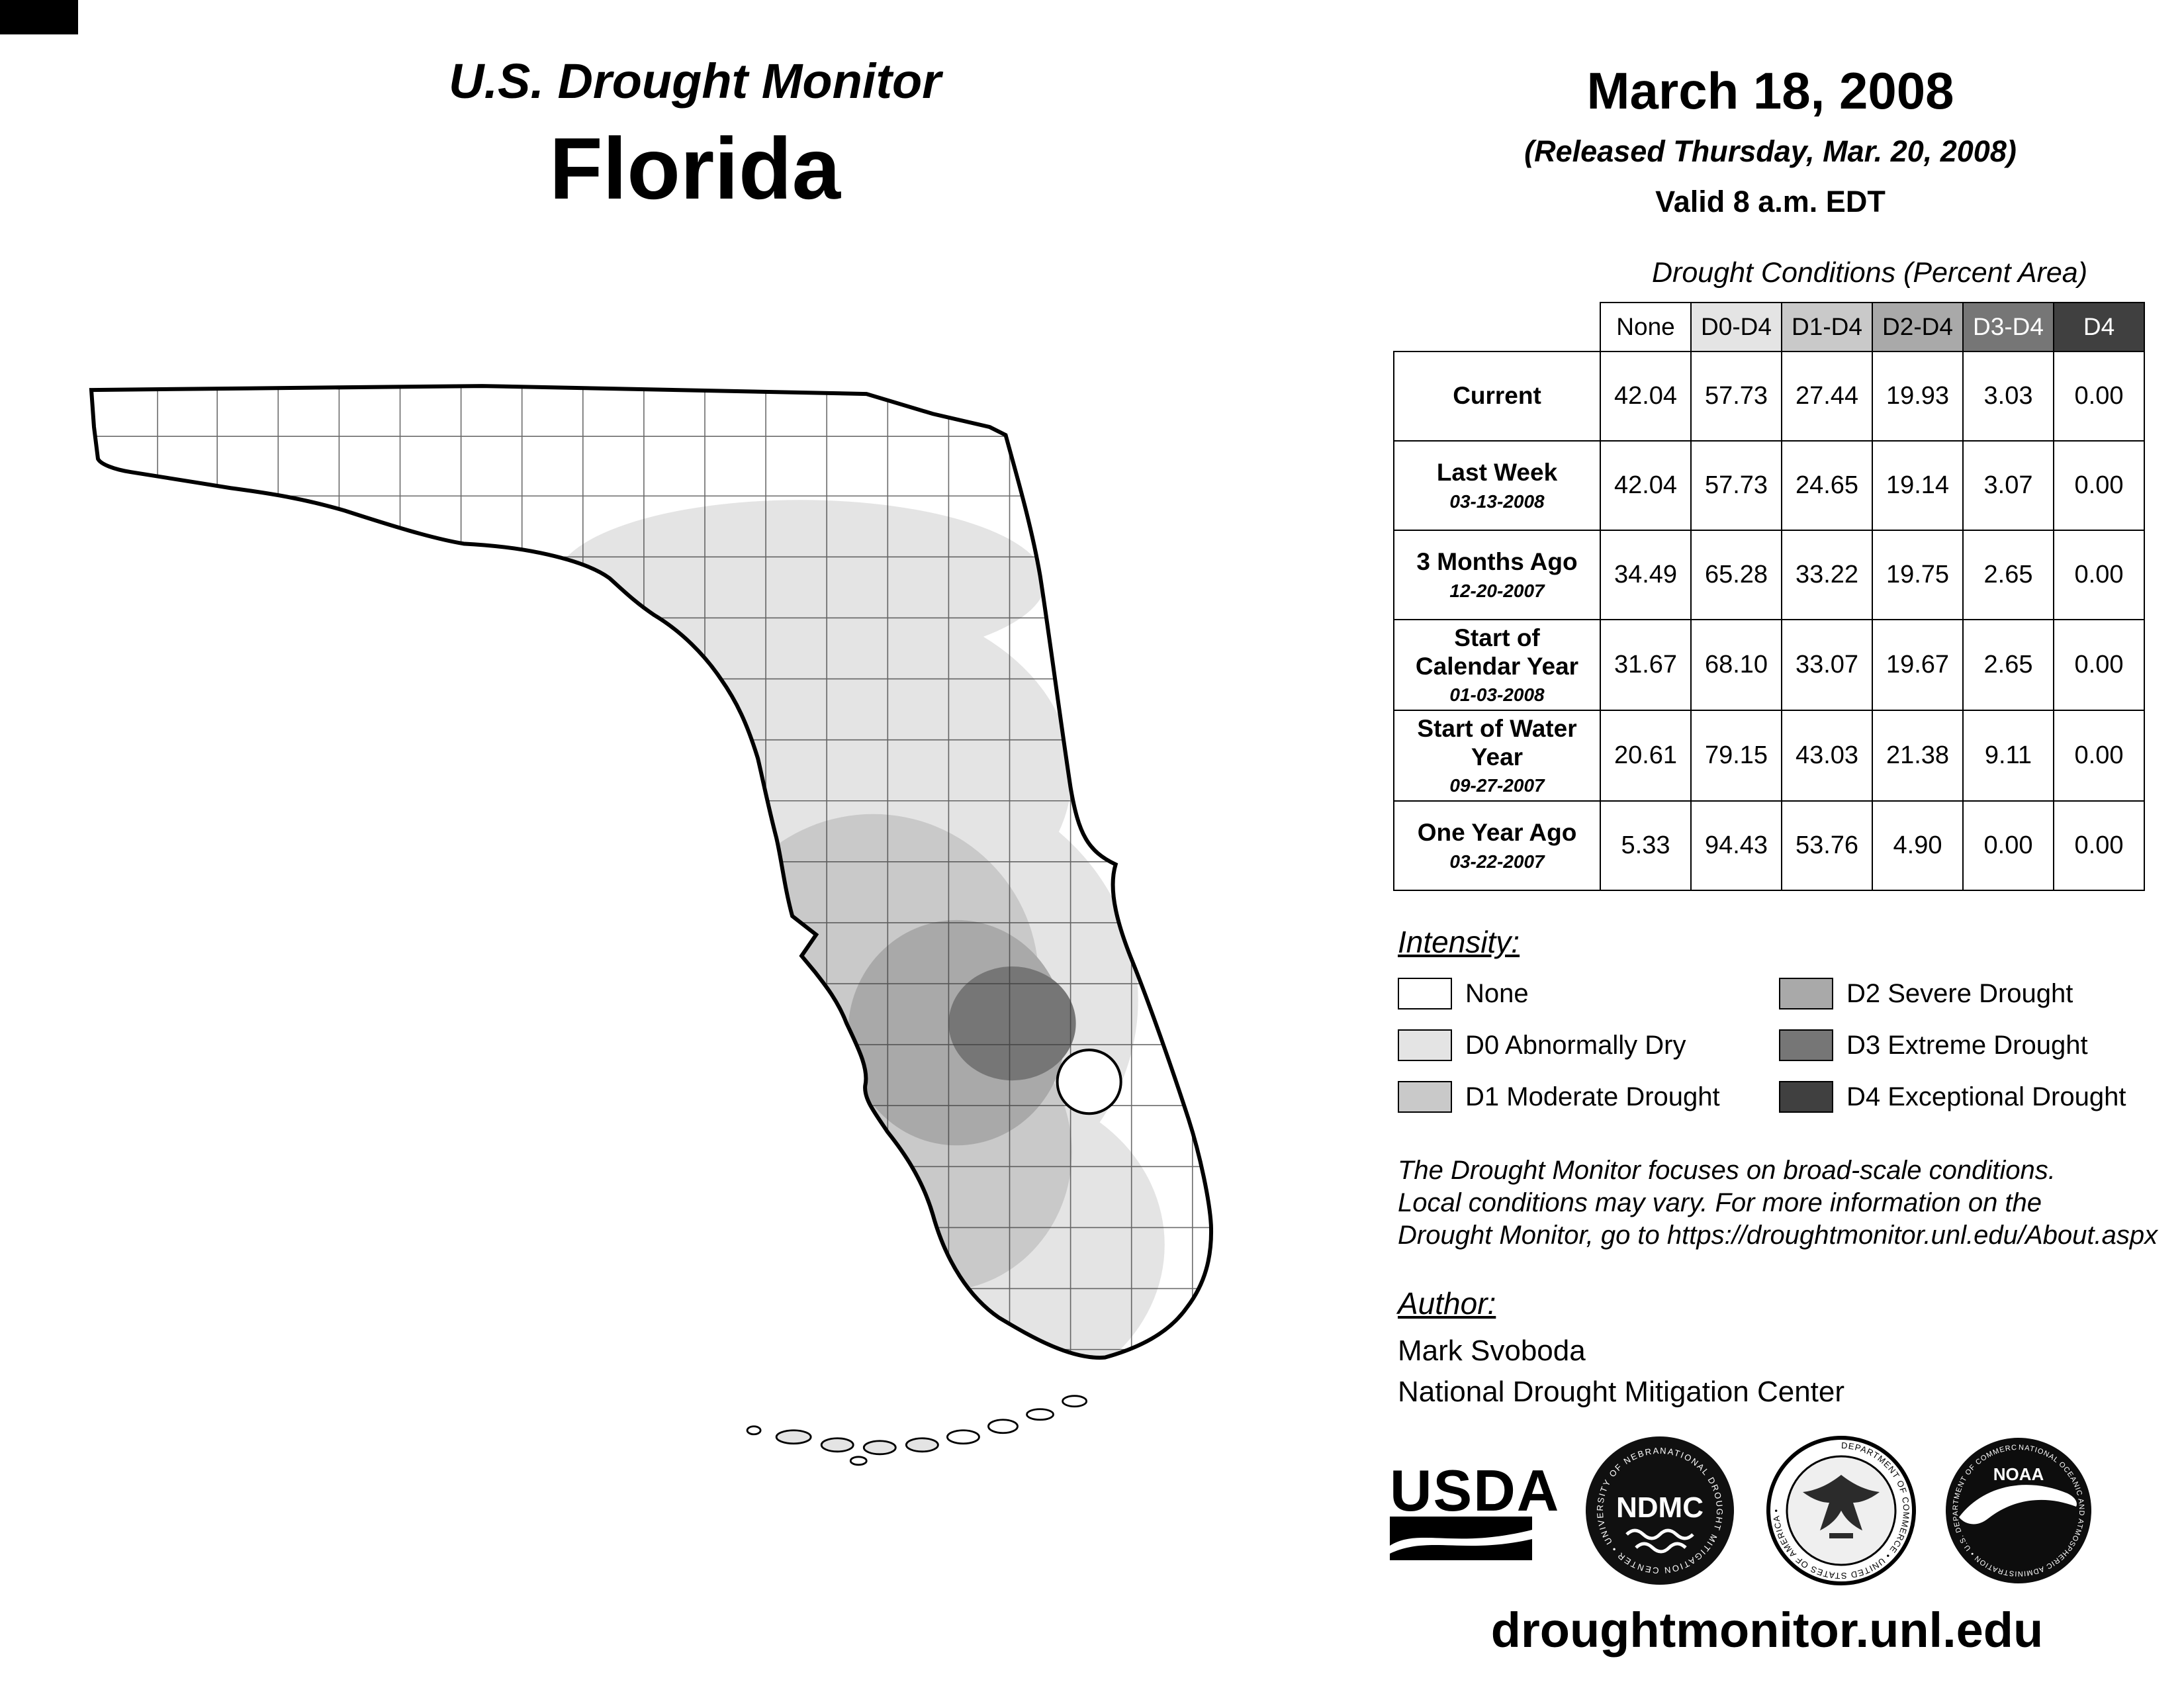 The width and height of the screenshot is (2184, 1688). What do you see at coordinates (1770, 91) in the screenshot?
I see `report-date: March 18, 2008` at bounding box center [1770, 91].